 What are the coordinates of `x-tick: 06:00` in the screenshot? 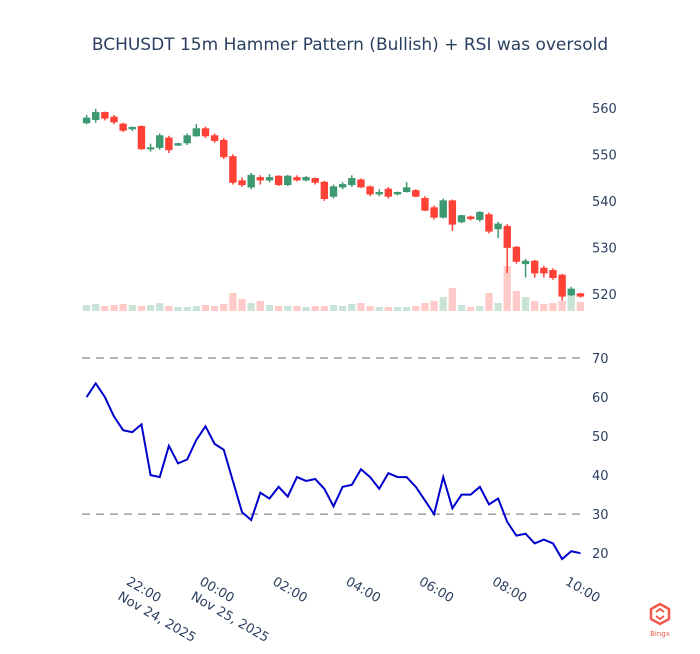 It's located at (436, 590).